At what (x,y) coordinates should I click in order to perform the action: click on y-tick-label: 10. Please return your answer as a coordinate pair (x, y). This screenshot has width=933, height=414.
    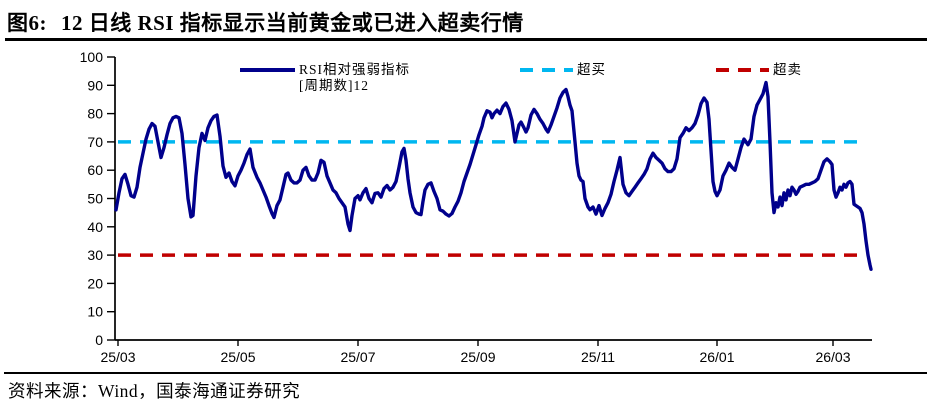
    Looking at the image, I should click on (95, 312).